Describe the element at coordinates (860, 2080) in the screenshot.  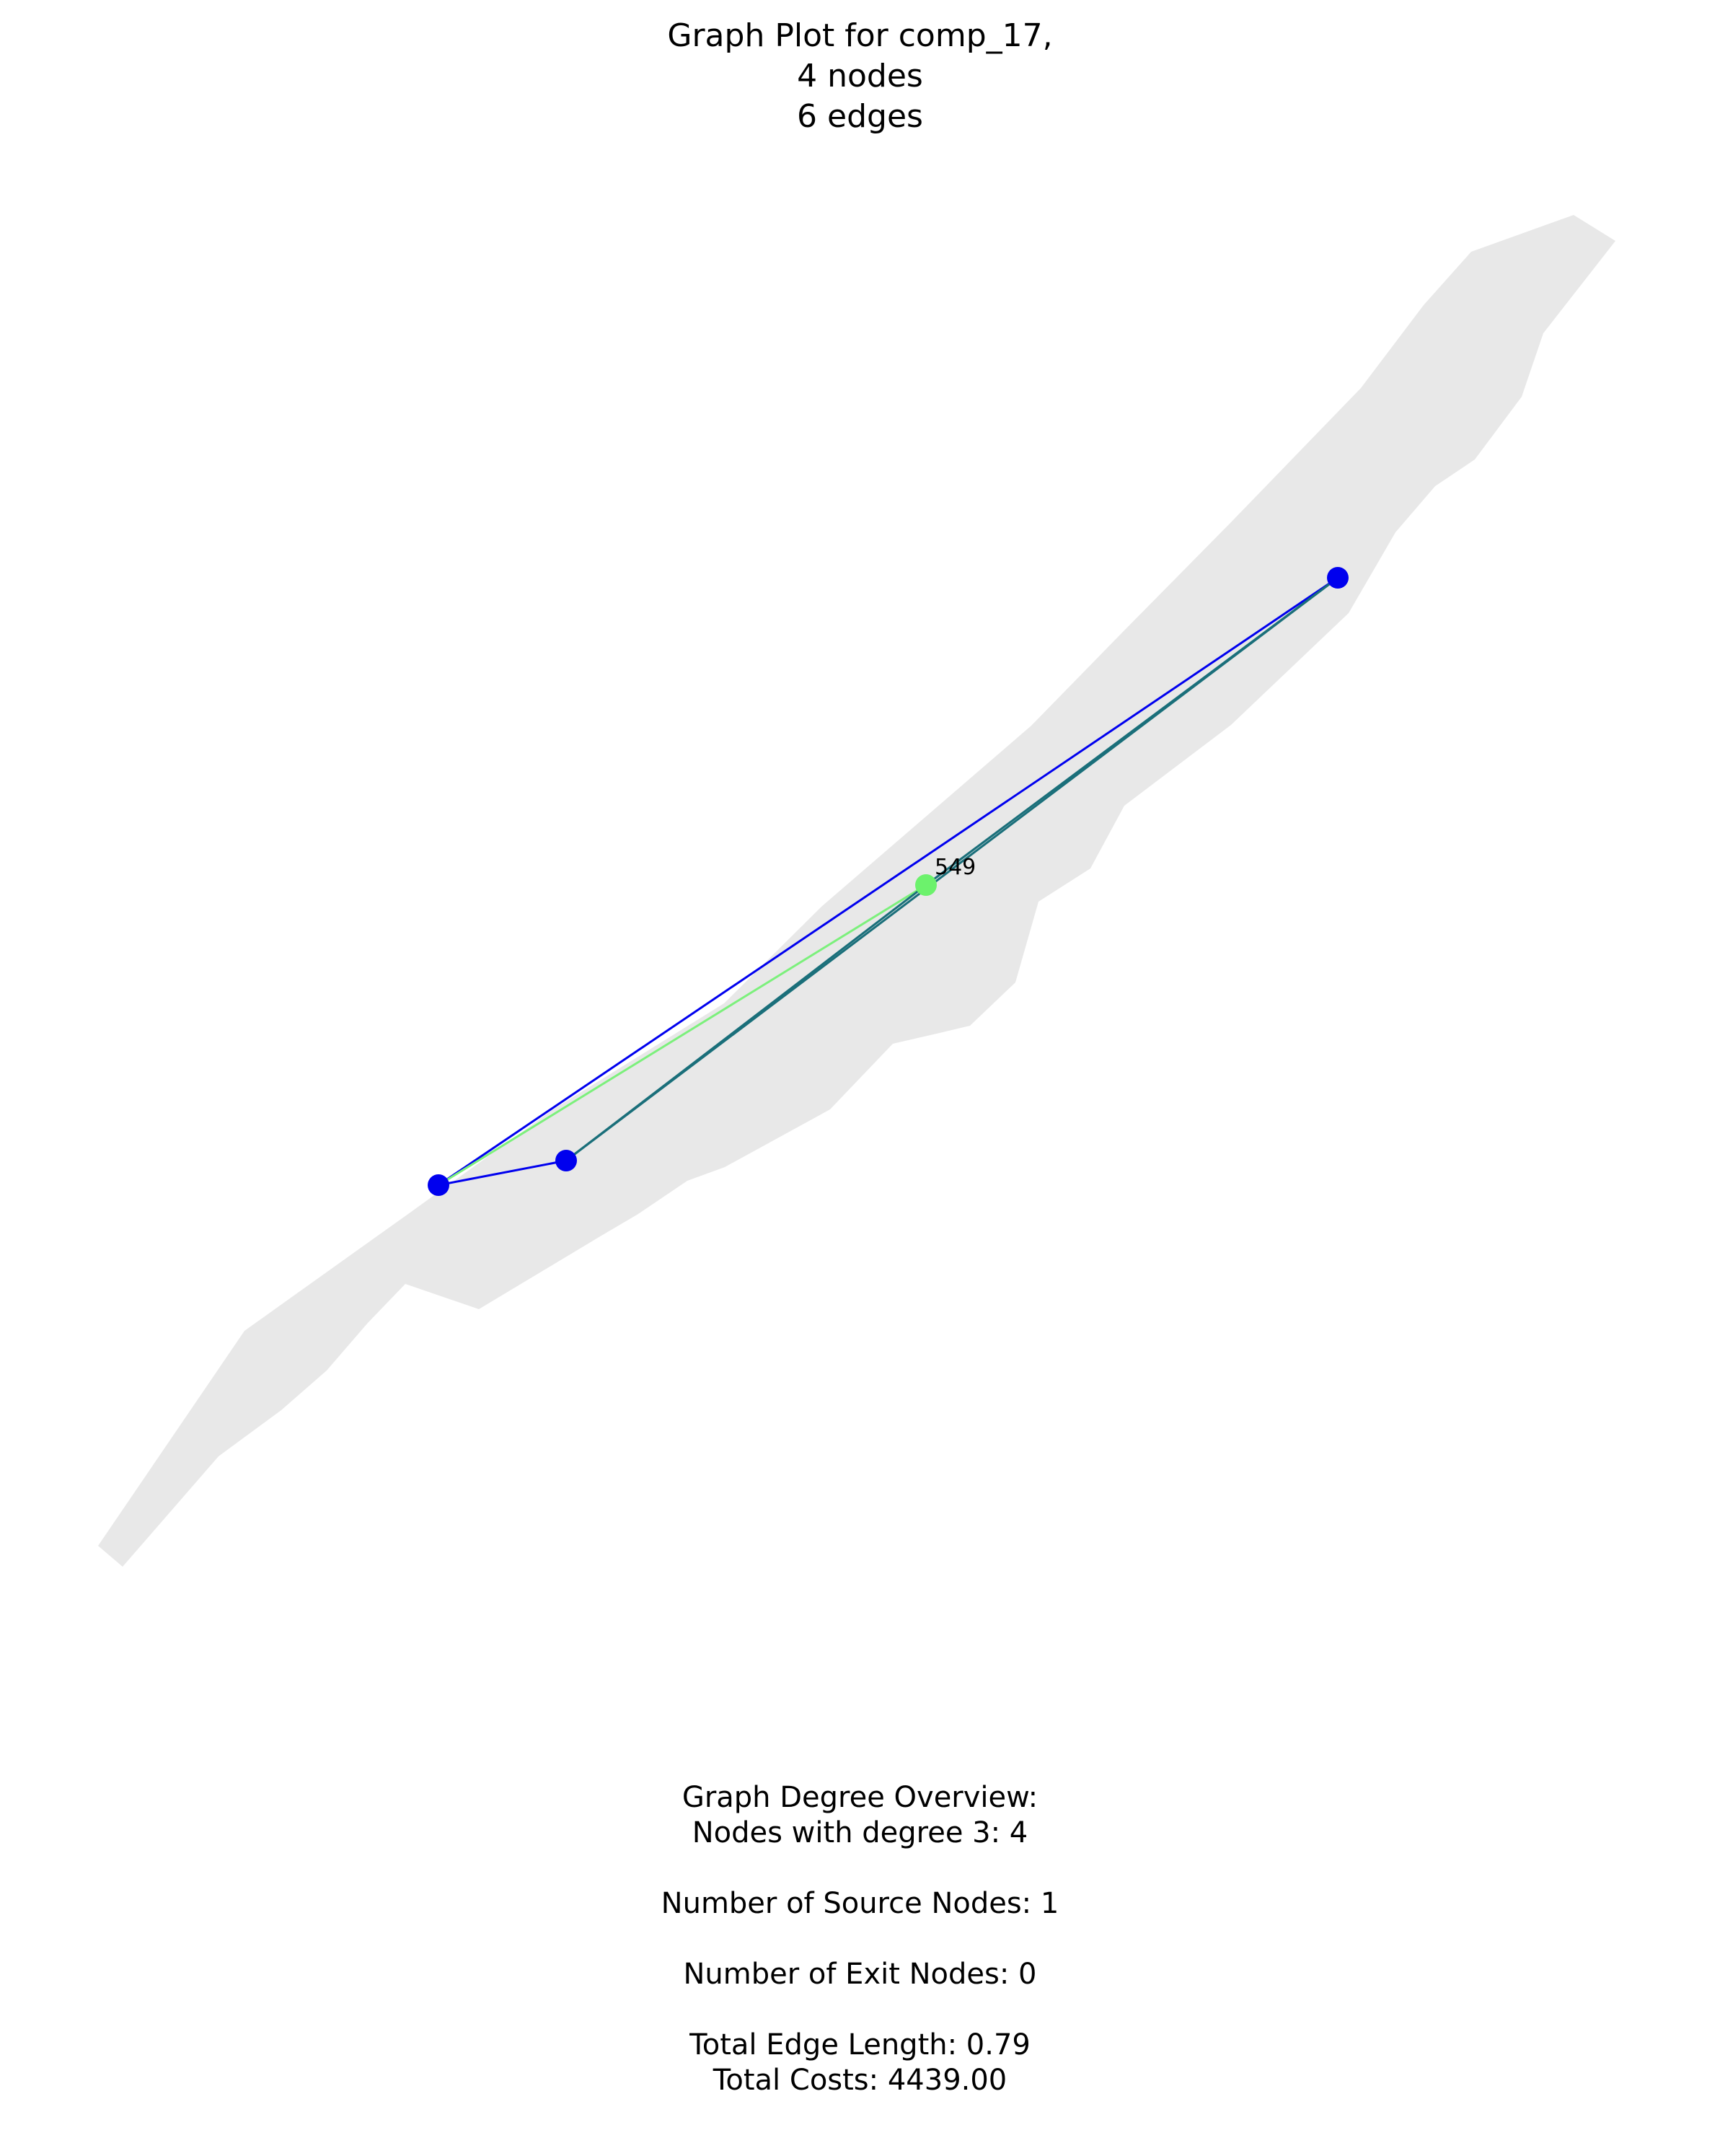
I see `overview-costs: Total Costs: 4439.00` at that location.